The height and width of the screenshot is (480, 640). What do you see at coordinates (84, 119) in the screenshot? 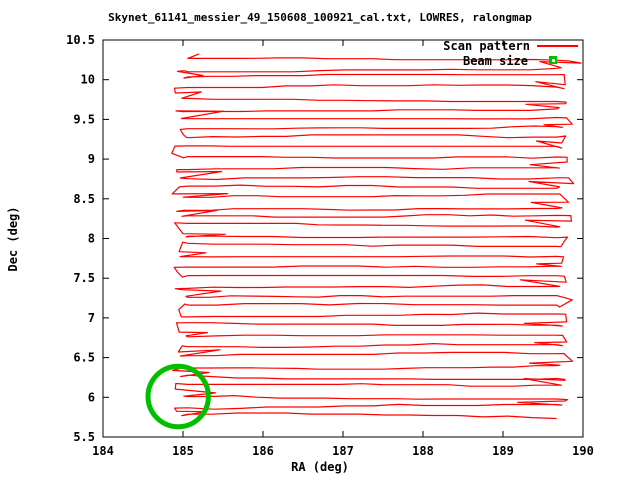
I see `y-tick-label: 9.5` at bounding box center [84, 119].